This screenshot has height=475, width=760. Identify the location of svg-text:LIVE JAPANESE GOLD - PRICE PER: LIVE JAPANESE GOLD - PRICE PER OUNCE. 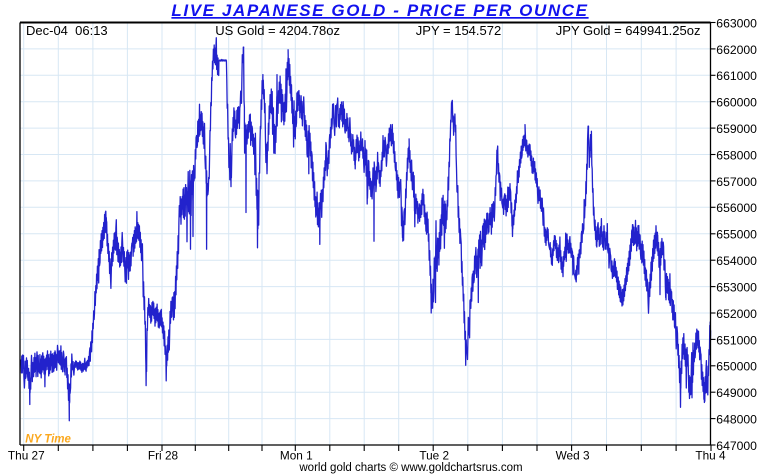
(379, 10).